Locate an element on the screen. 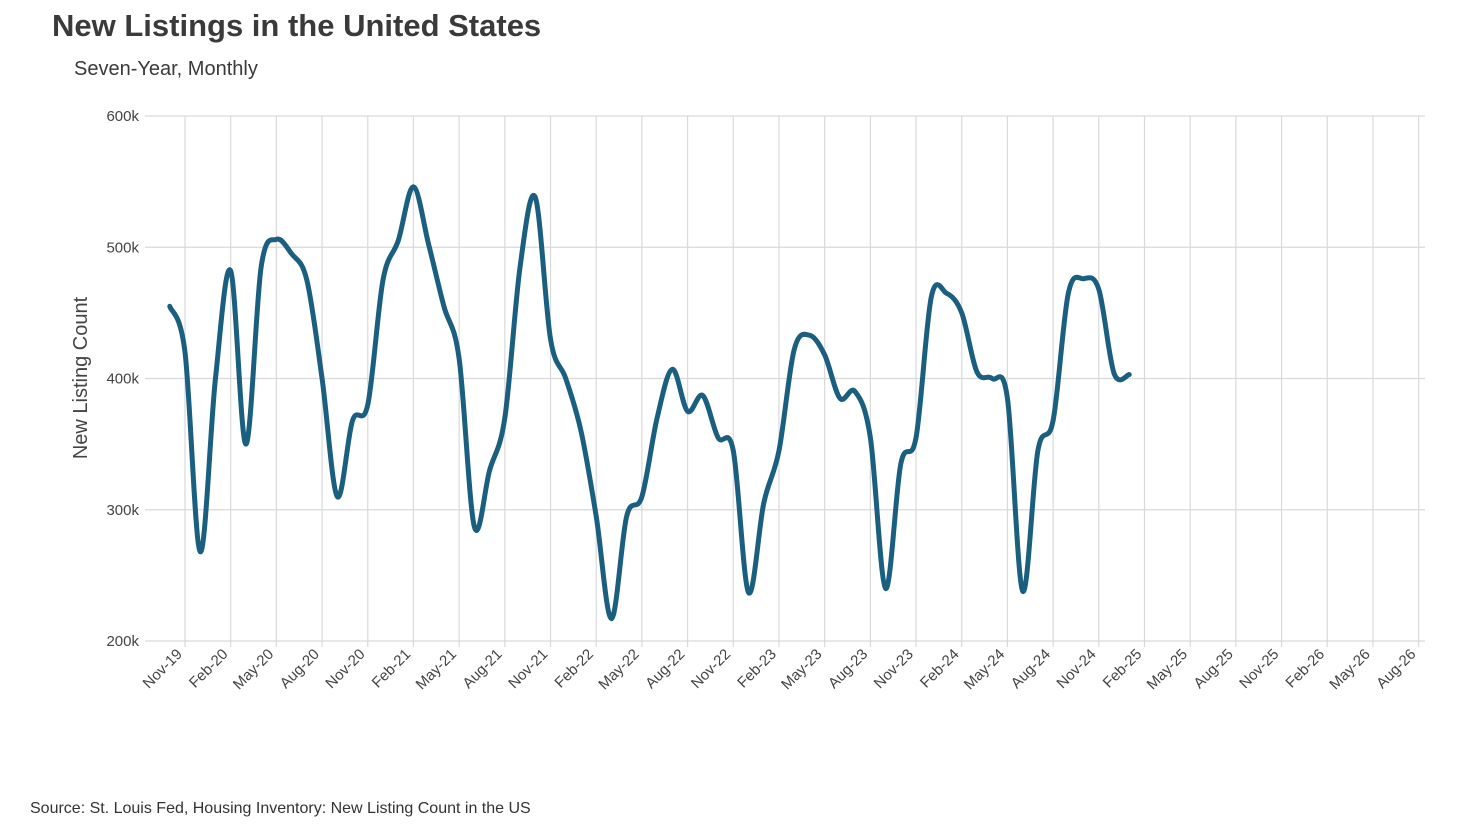 The width and height of the screenshot is (1470, 826). x-tick-label: May-23 is located at coordinates (801, 669).